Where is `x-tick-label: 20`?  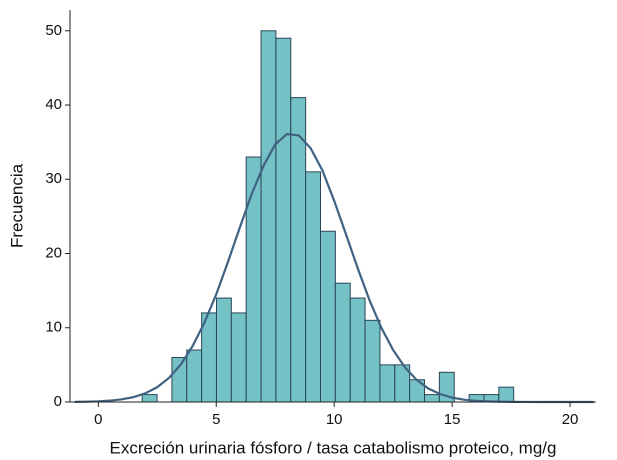
x-tick-label: 20 is located at coordinates (570, 419).